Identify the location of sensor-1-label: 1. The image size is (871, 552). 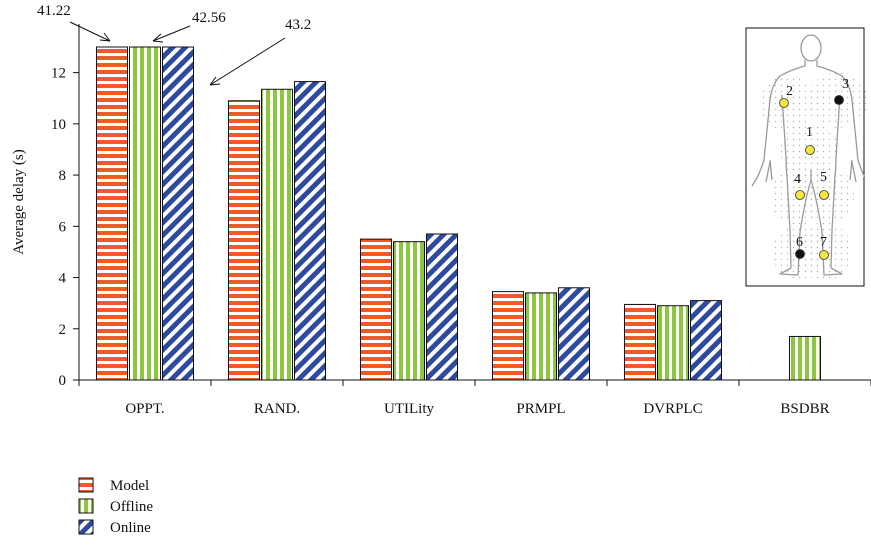
(809, 132).